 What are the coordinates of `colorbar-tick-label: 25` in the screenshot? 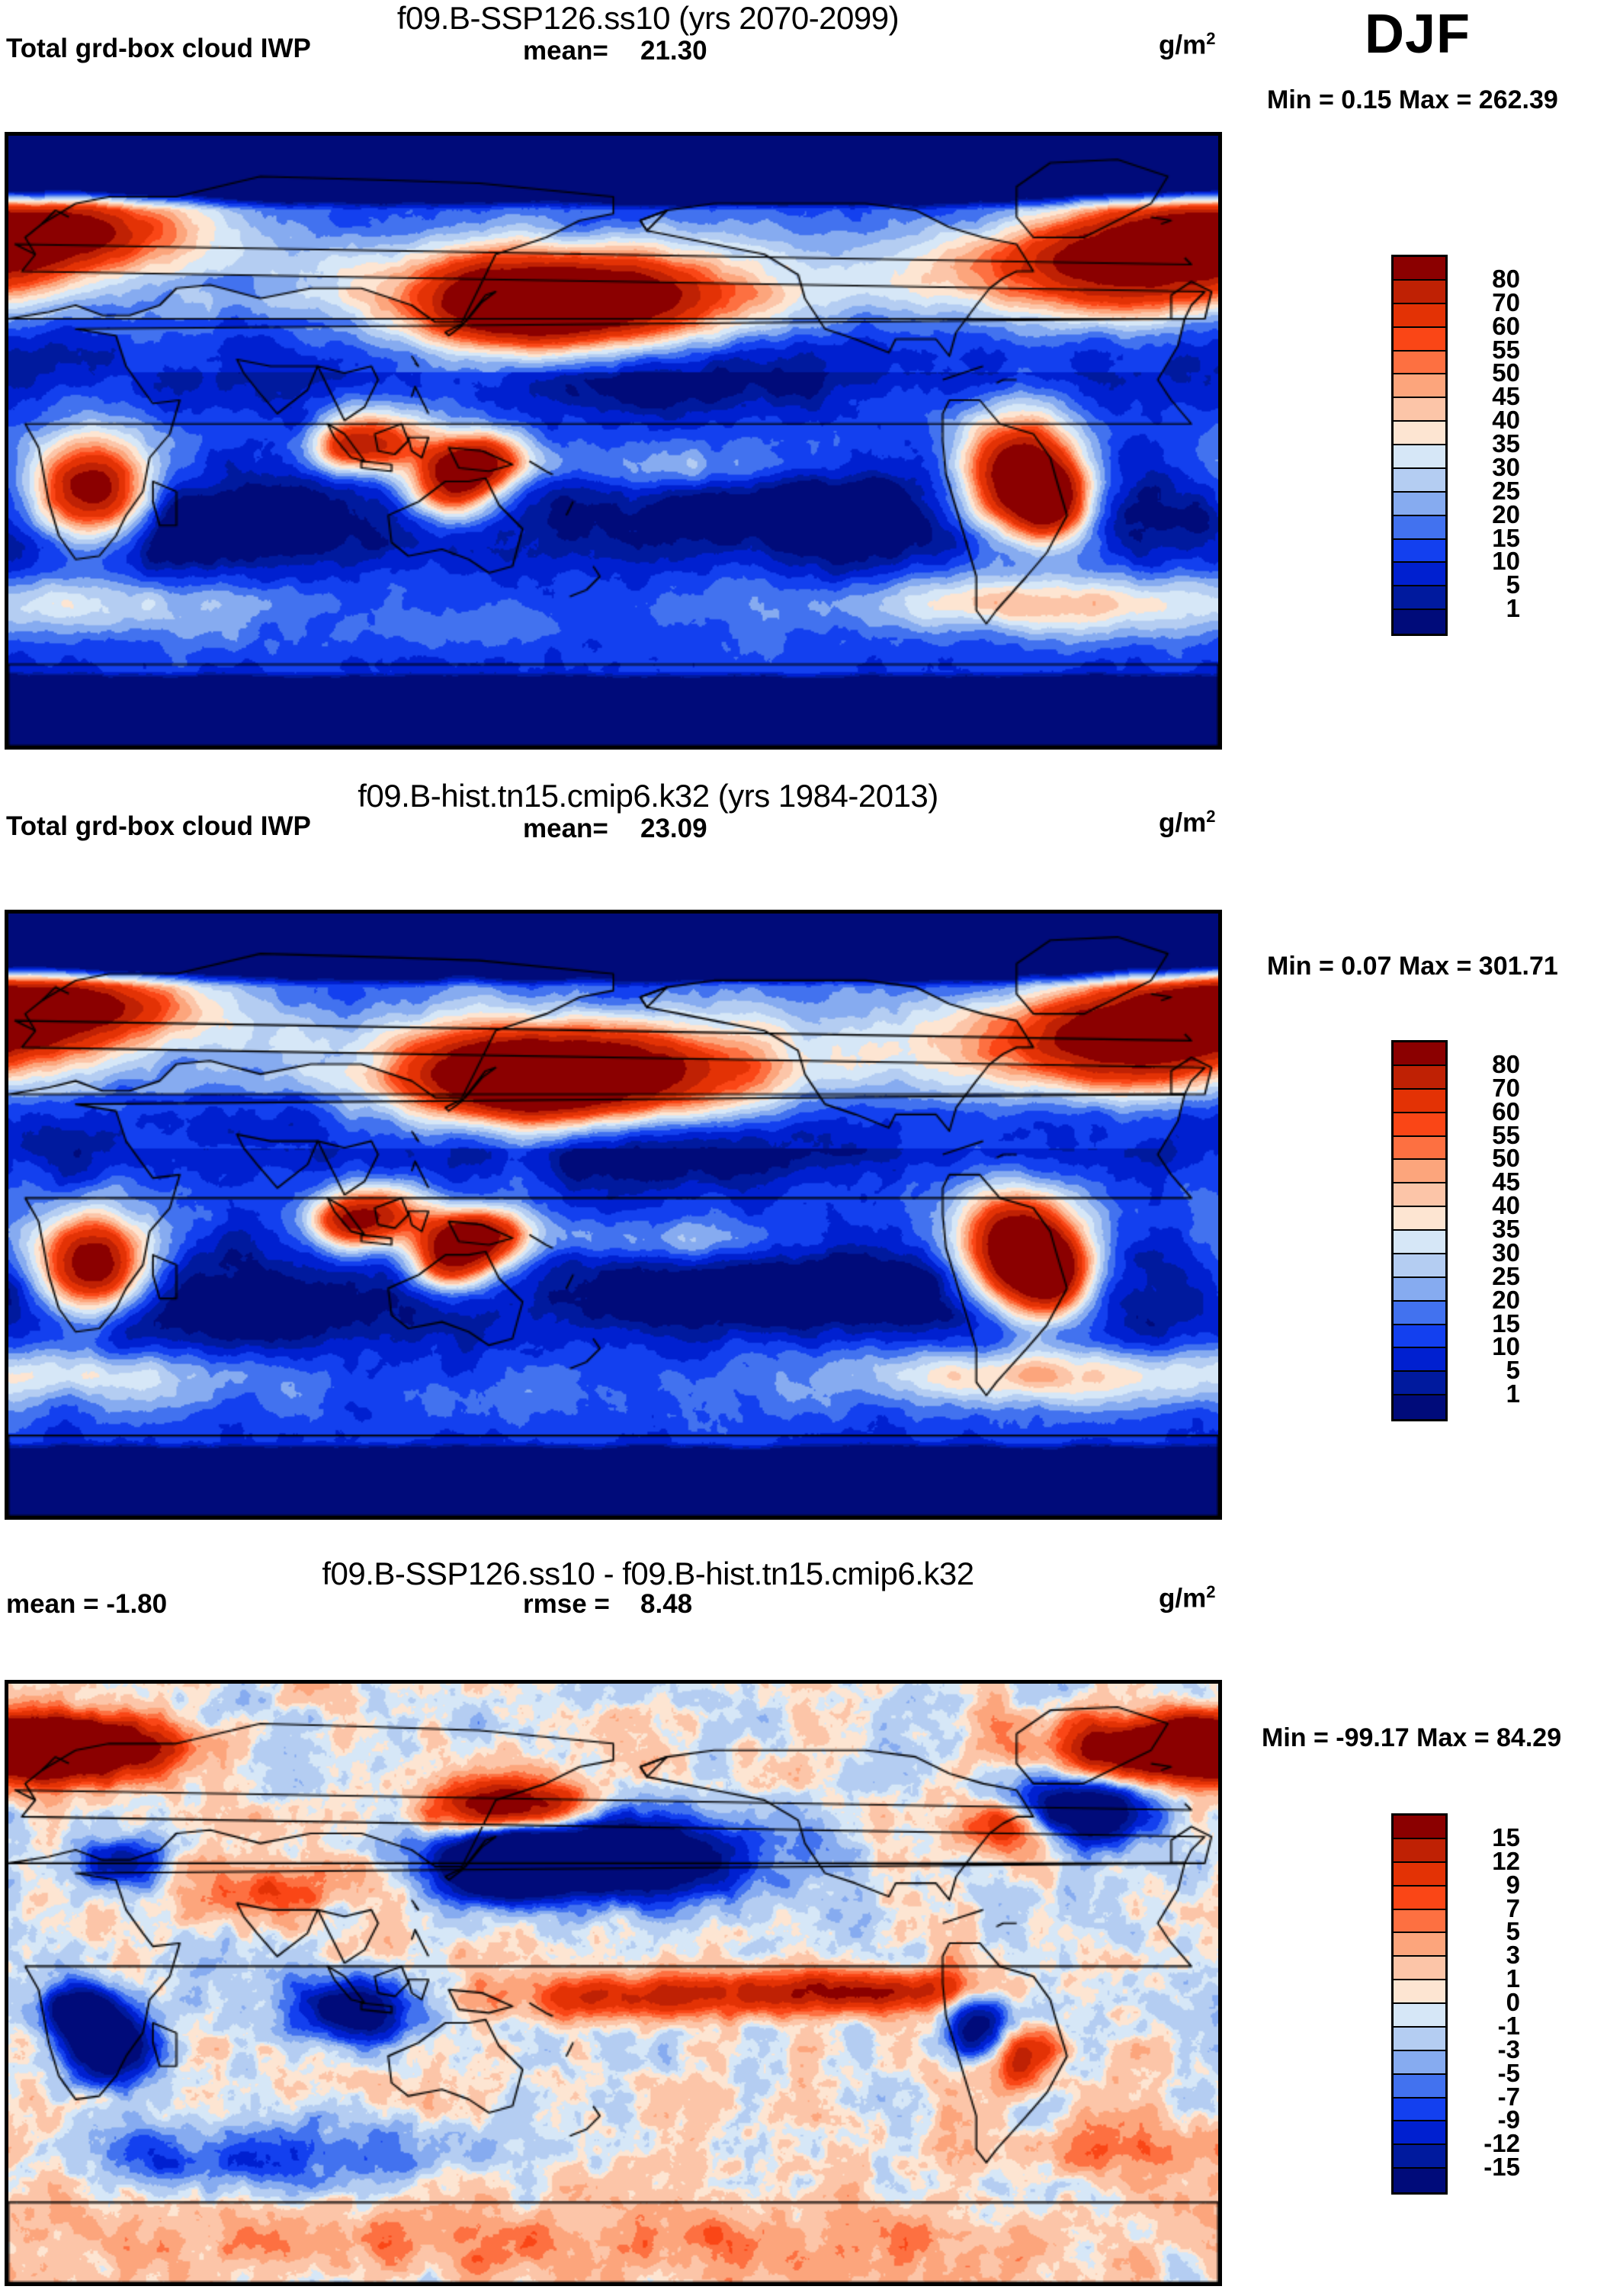 It's located at (1506, 490).